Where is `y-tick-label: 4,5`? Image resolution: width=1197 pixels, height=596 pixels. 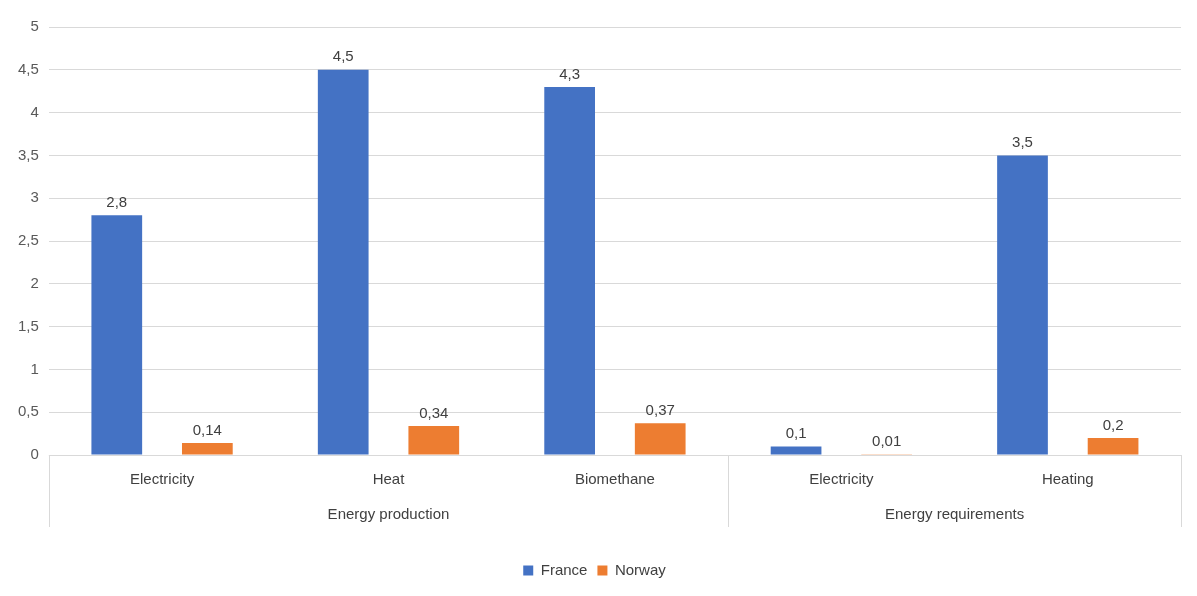
y-tick-label: 4,5 is located at coordinates (28, 68).